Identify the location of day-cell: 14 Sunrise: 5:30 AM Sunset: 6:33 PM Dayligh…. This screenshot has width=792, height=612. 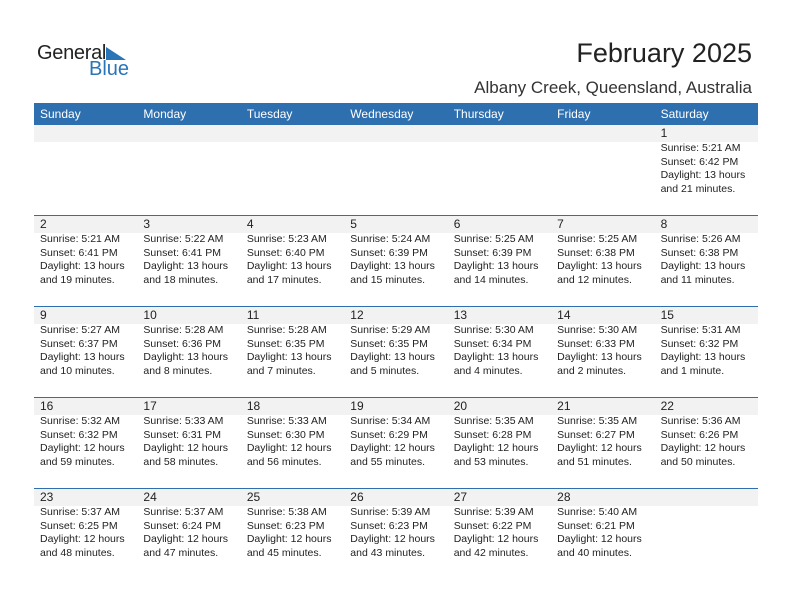
(602, 352).